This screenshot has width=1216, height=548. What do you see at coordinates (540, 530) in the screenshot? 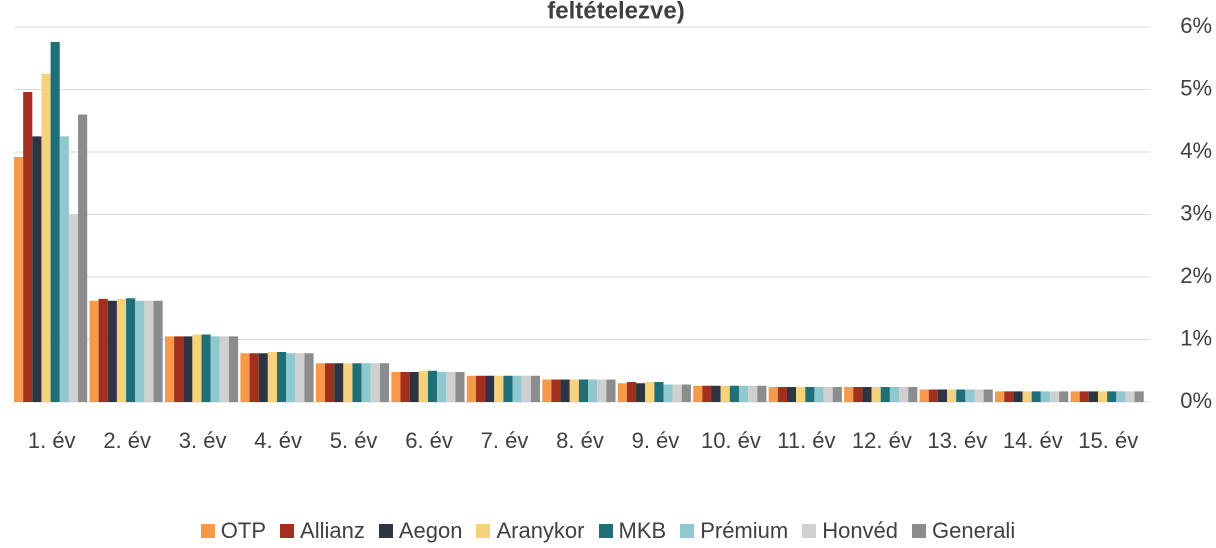
I see `legend-label: Aranykor` at bounding box center [540, 530].